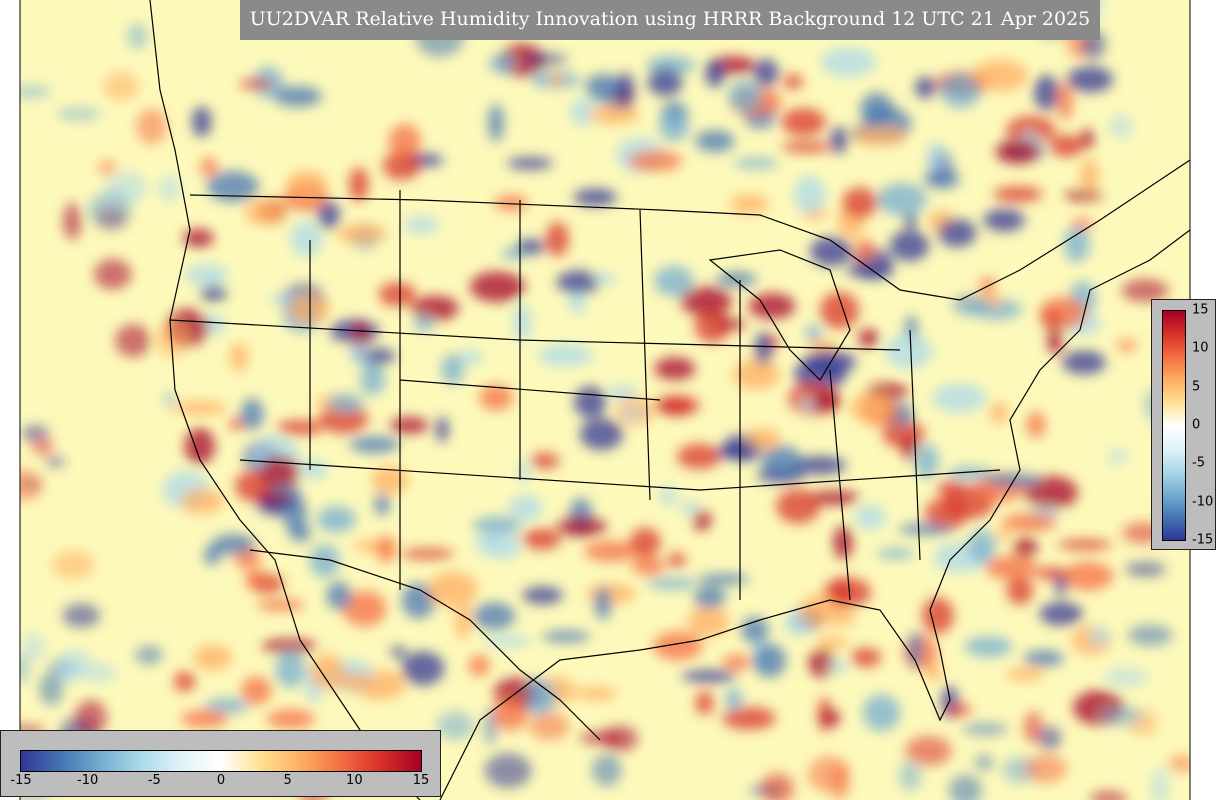 The image size is (1216, 800). I want to click on border, so click(585, 405).